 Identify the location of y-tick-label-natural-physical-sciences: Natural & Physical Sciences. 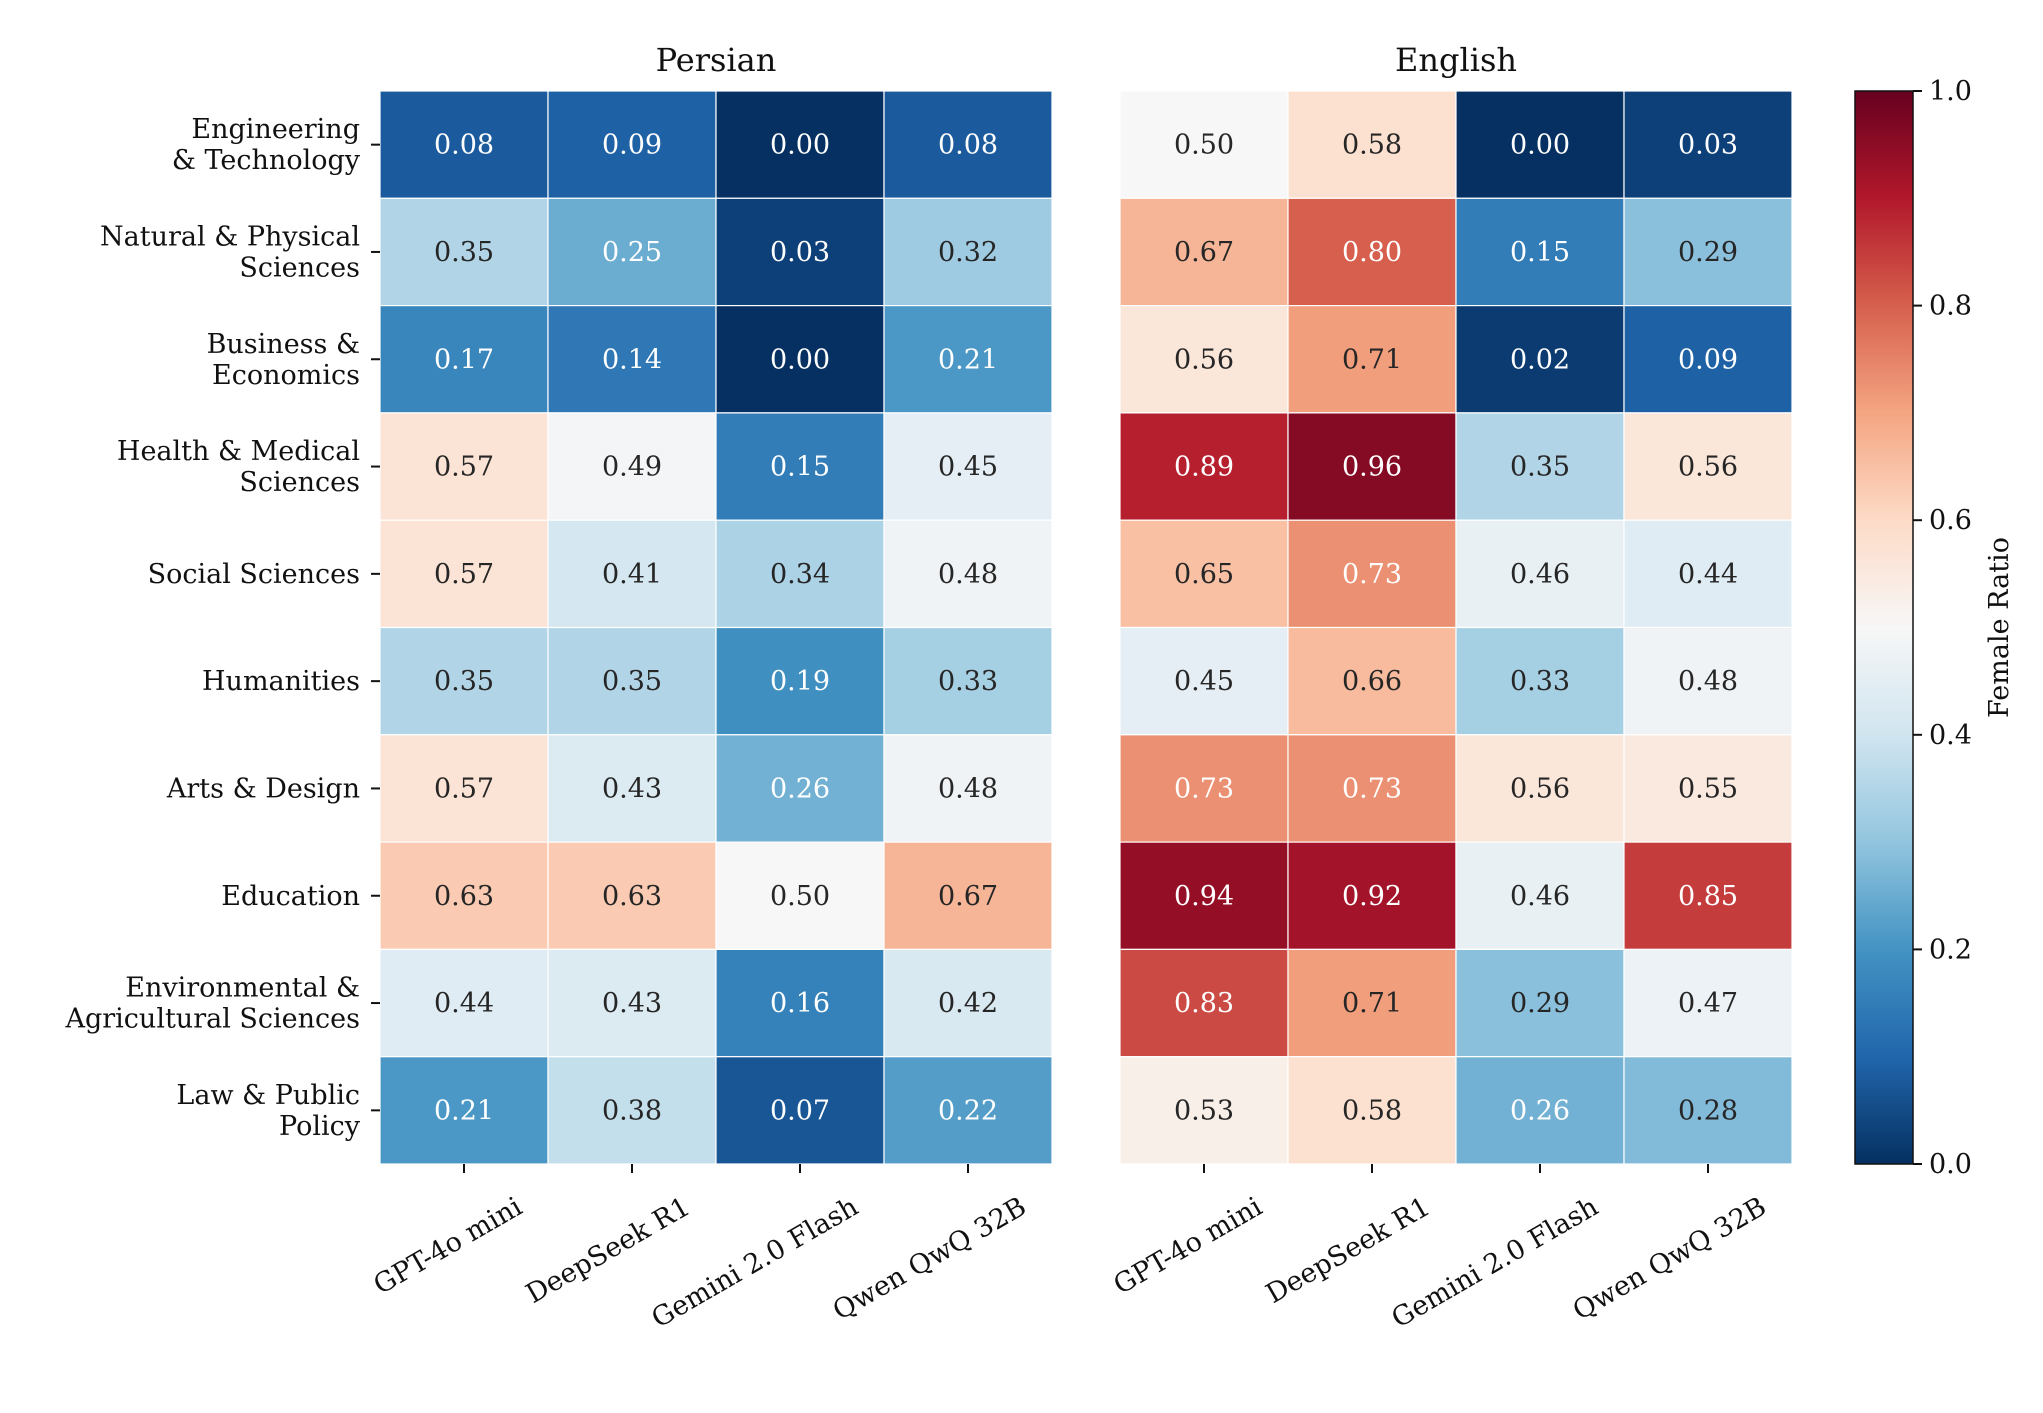
(230, 252).